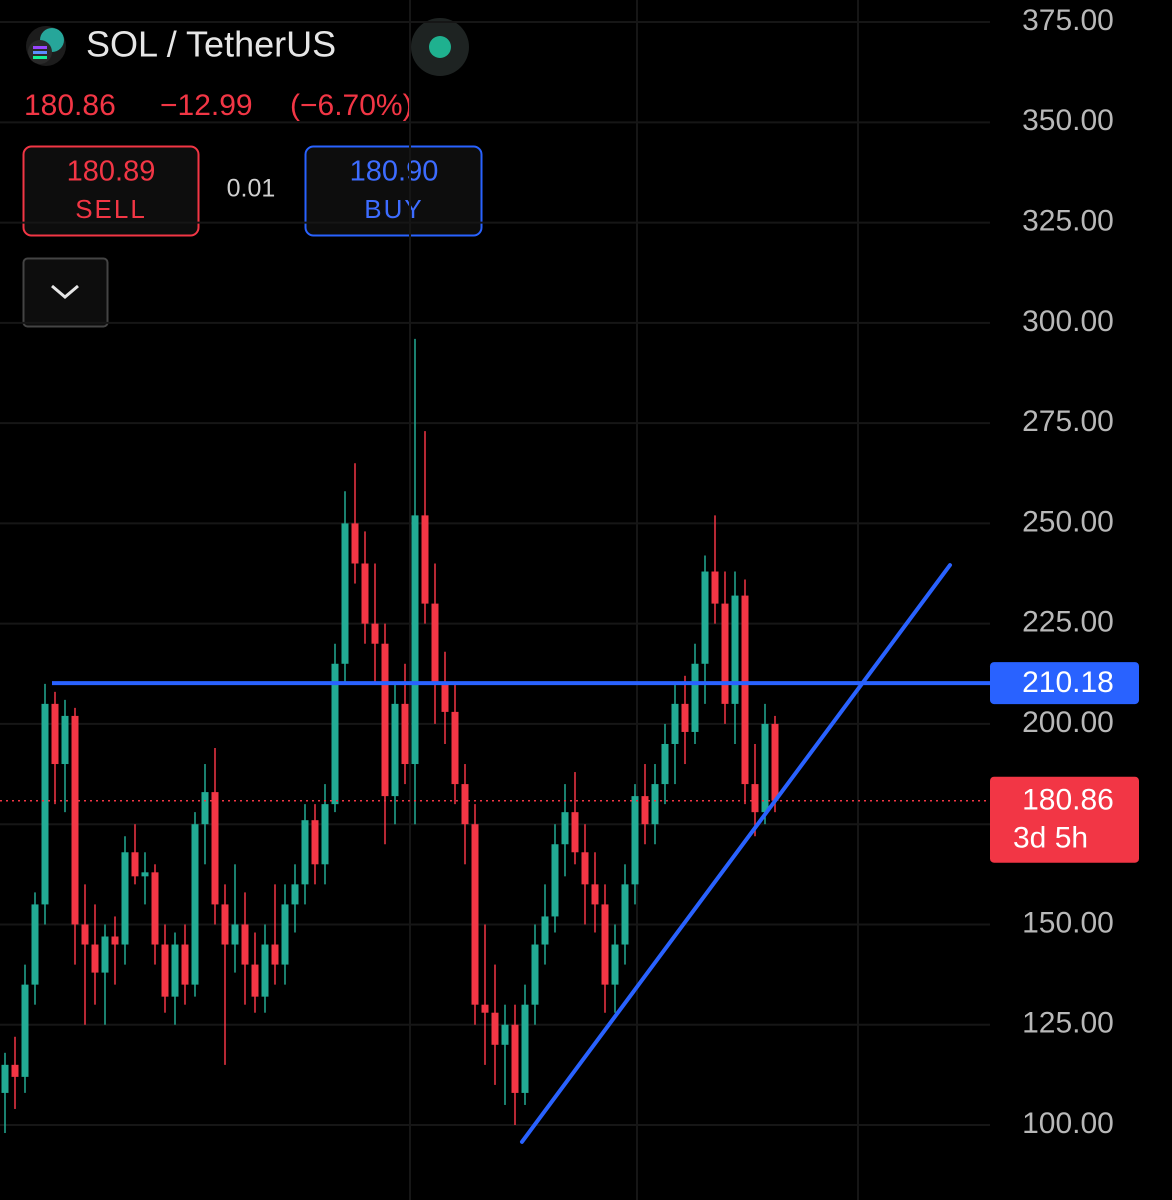 The height and width of the screenshot is (1200, 1172). I want to click on y-tick-label: 275.00, so click(1068, 421).